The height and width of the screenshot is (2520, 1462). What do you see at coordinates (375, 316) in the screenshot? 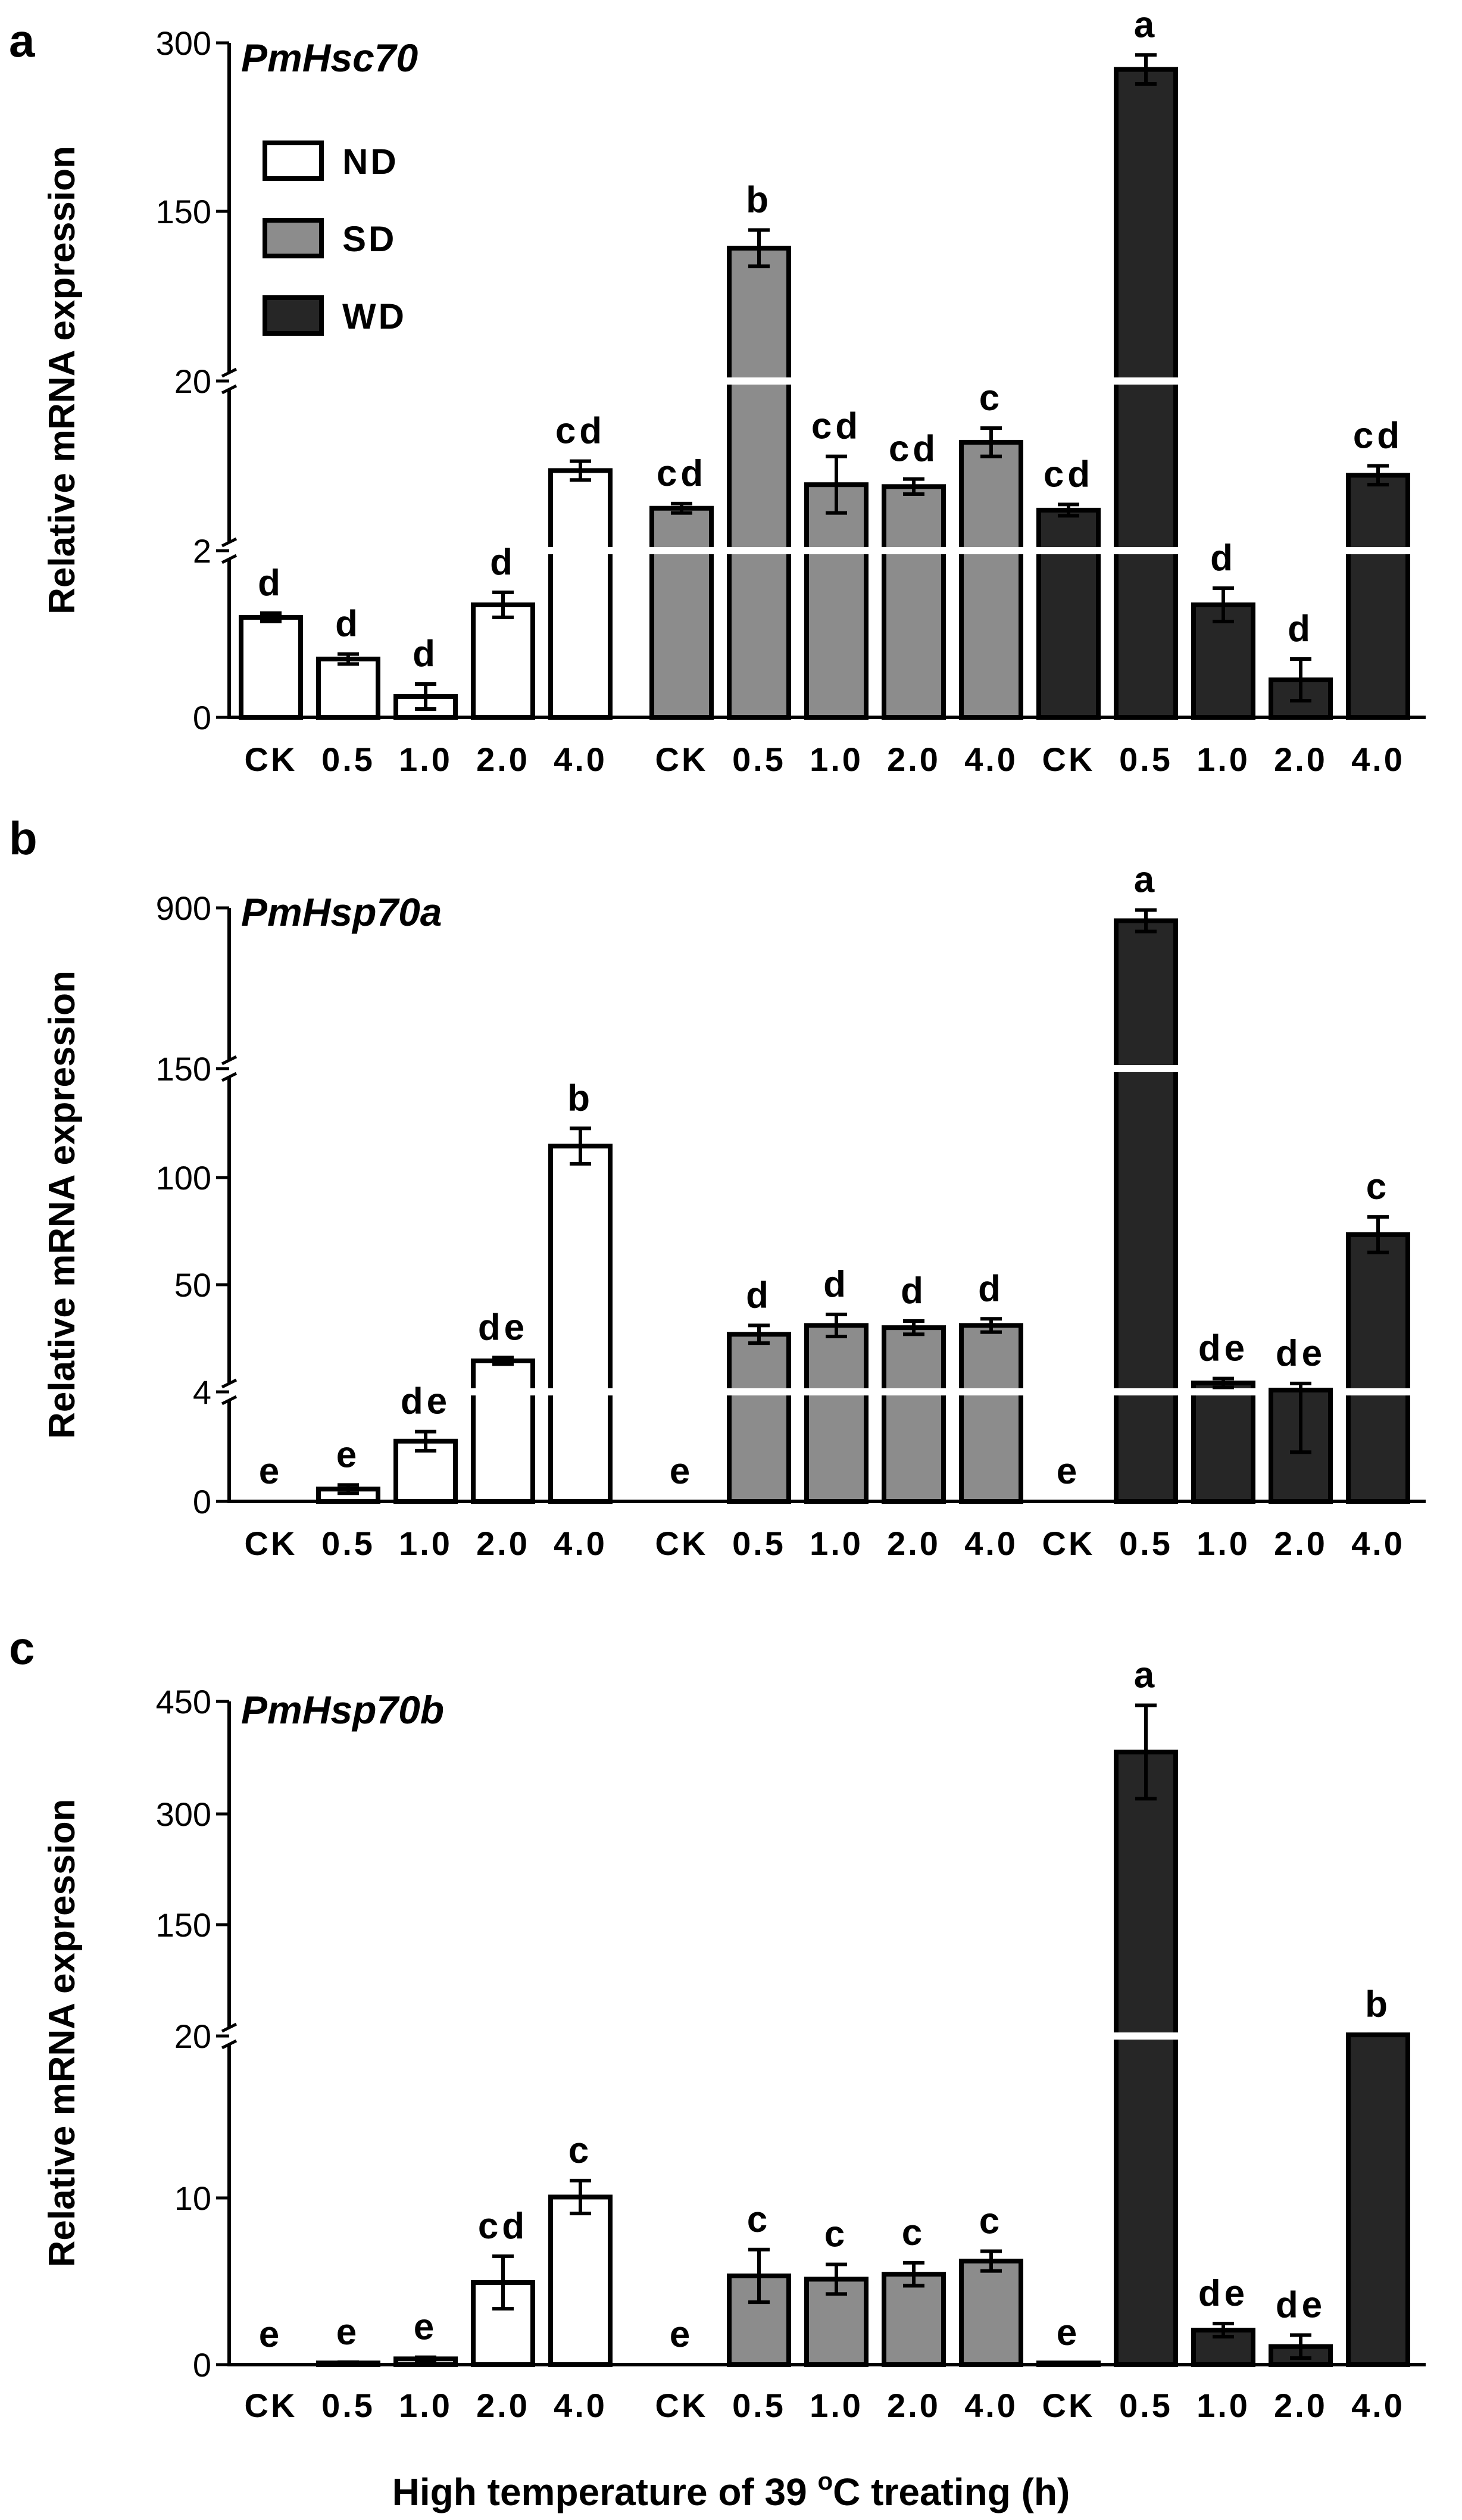
I see `legend-label-WD: WD` at bounding box center [375, 316].